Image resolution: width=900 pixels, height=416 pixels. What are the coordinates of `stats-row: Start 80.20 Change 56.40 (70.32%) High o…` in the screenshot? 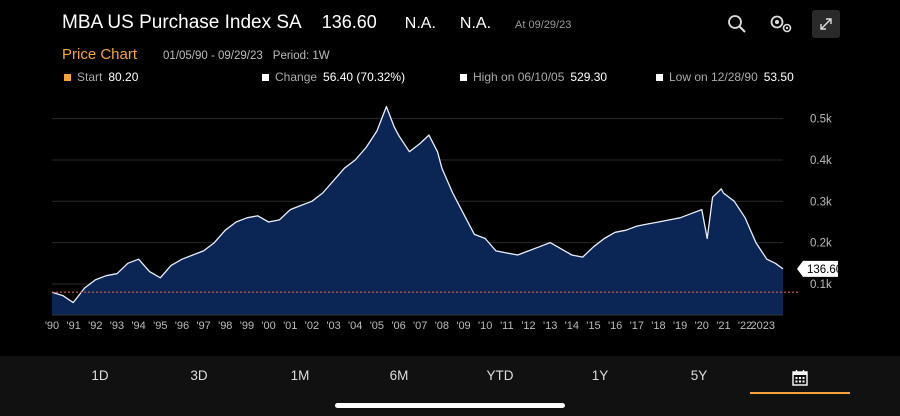 It's located at (444, 78).